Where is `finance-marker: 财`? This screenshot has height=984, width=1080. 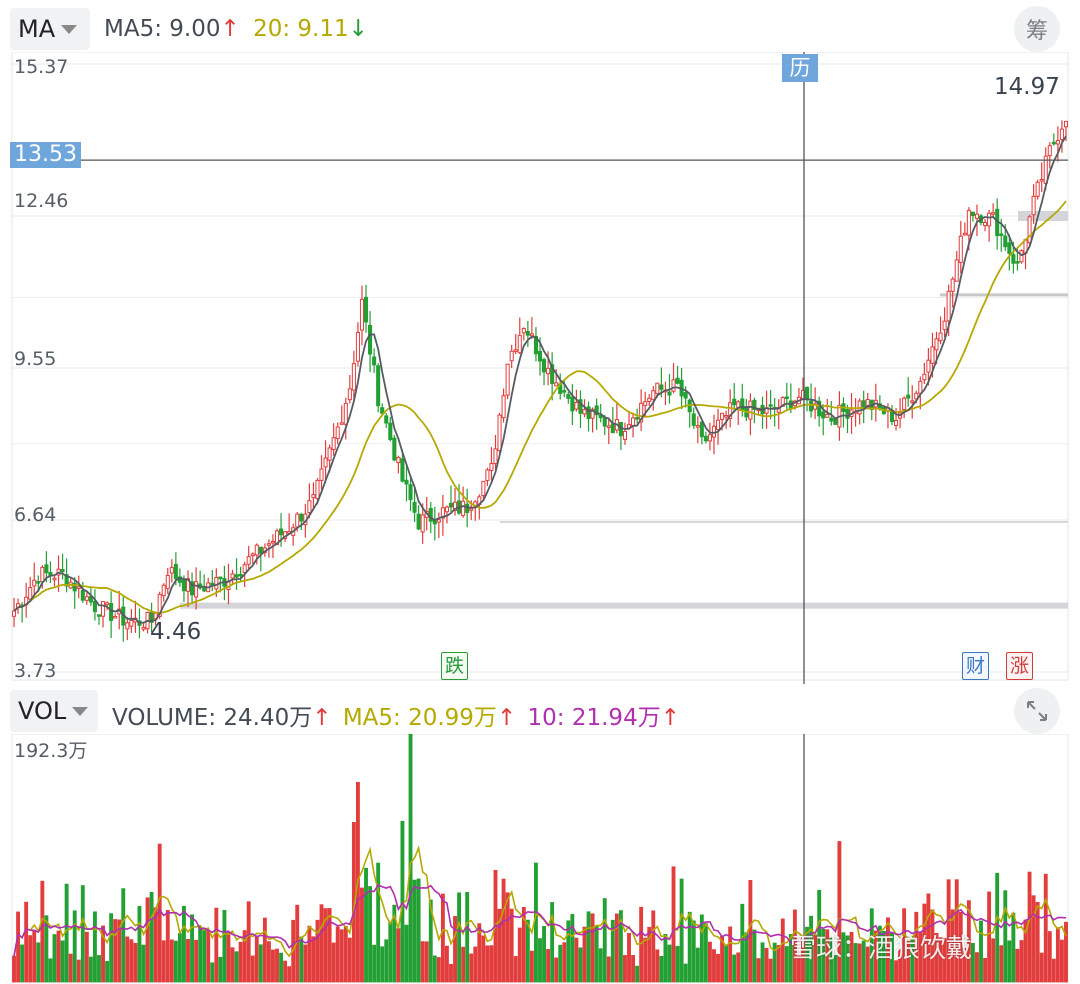 finance-marker: 财 is located at coordinates (976, 666).